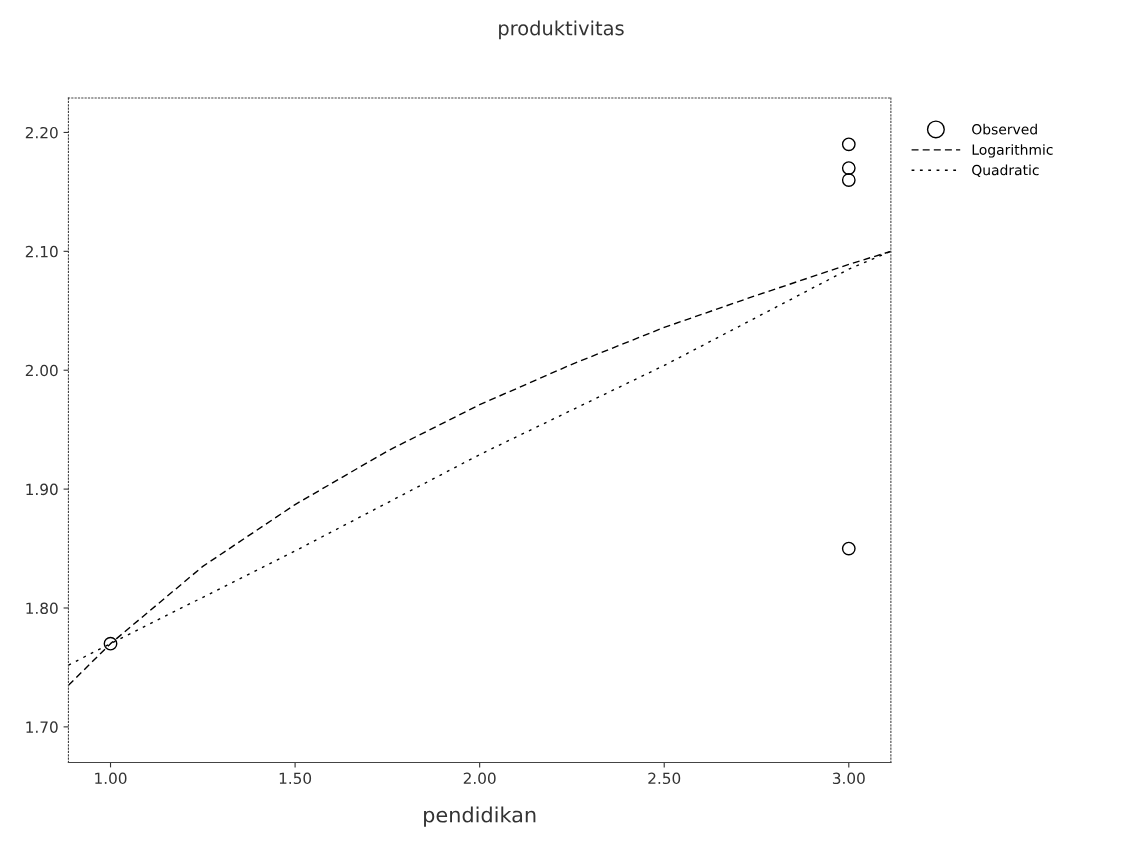 The image size is (1122, 852). Describe the element at coordinates (41, 132) in the screenshot. I see `y-tick-label: 2.20` at that location.